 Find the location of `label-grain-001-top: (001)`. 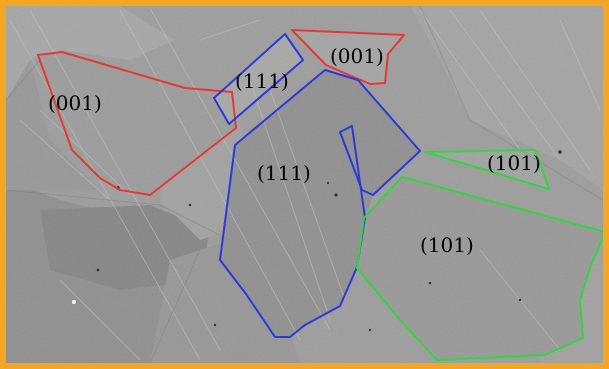

label-grain-001-top: (001) is located at coordinates (357, 56).